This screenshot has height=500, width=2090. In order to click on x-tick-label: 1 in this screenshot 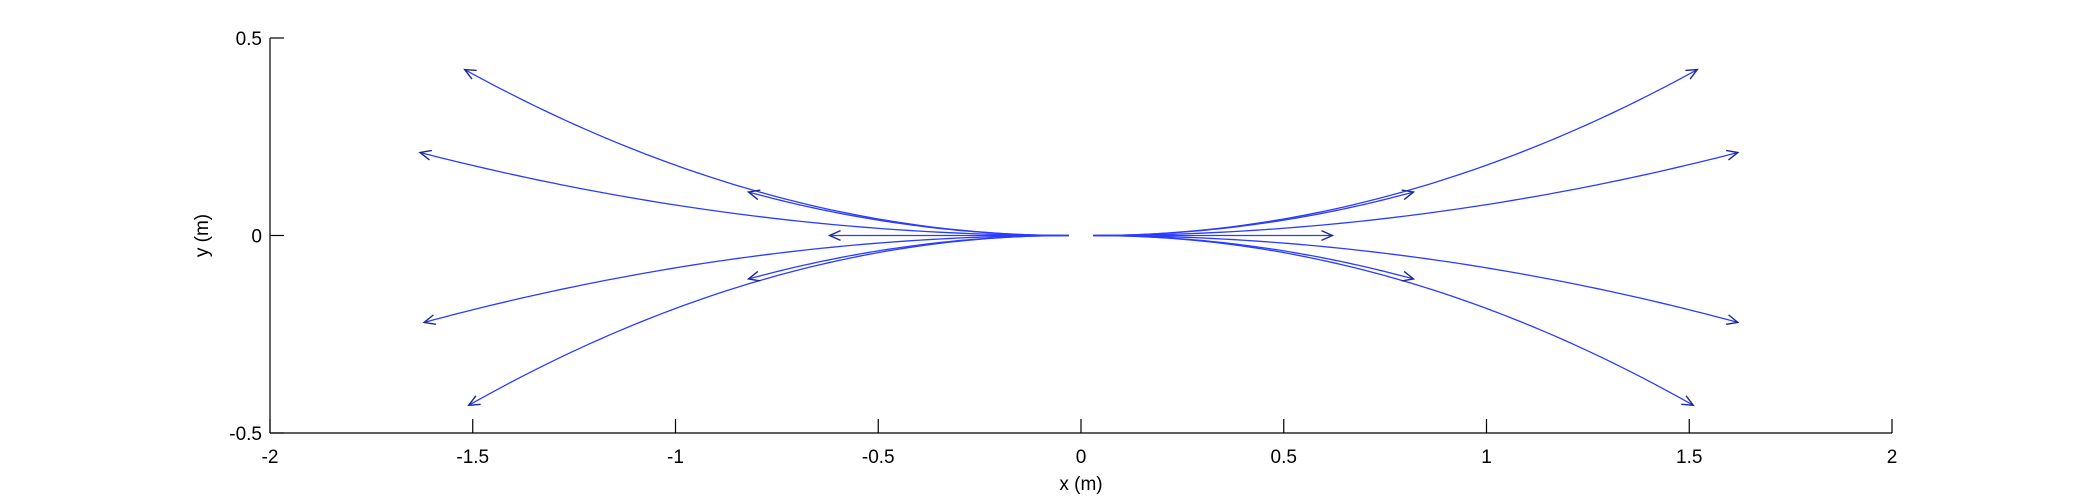, I will do `click(1486, 457)`.